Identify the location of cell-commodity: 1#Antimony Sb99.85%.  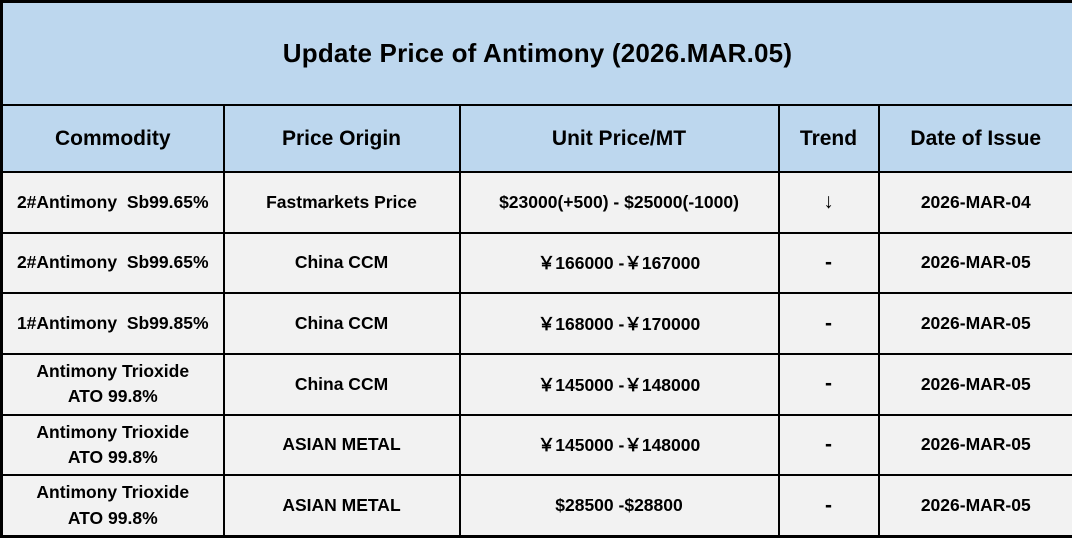
(112, 323).